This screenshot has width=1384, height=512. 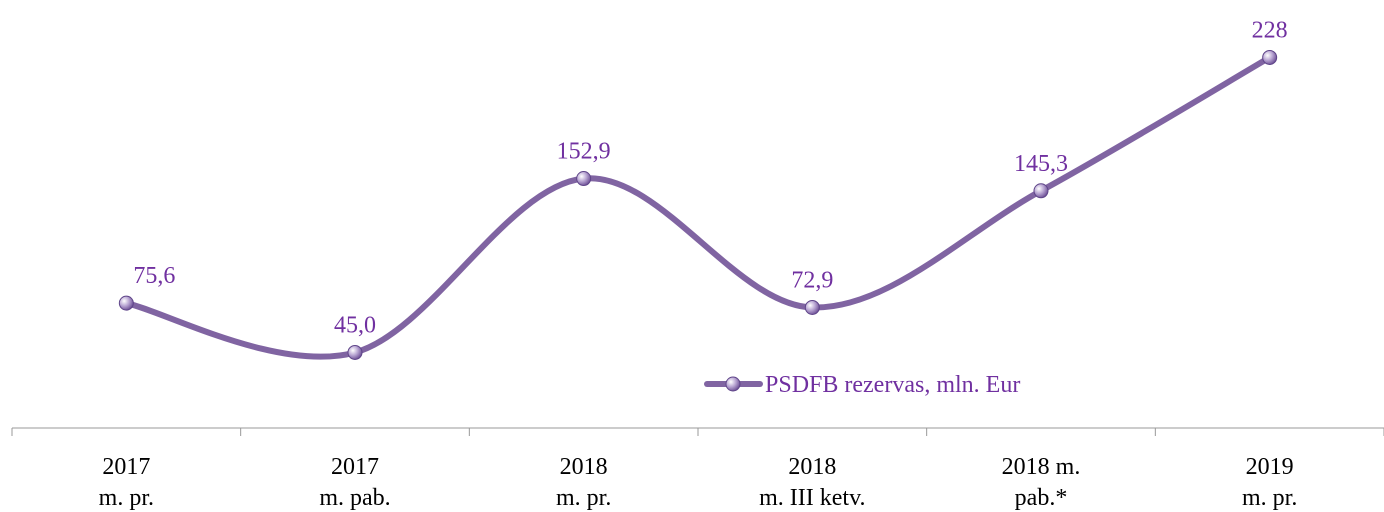 I want to click on x-tick-label: pab.*, so click(x=1041, y=498).